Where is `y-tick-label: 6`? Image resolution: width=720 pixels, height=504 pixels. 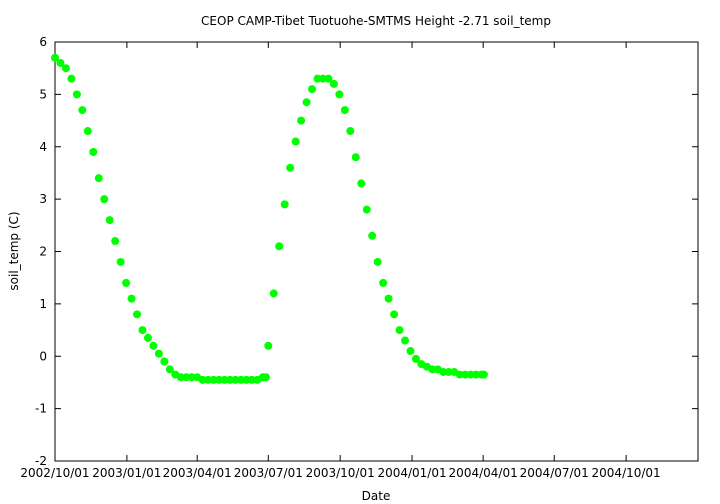 y-tick-label: 6 is located at coordinates (43, 42).